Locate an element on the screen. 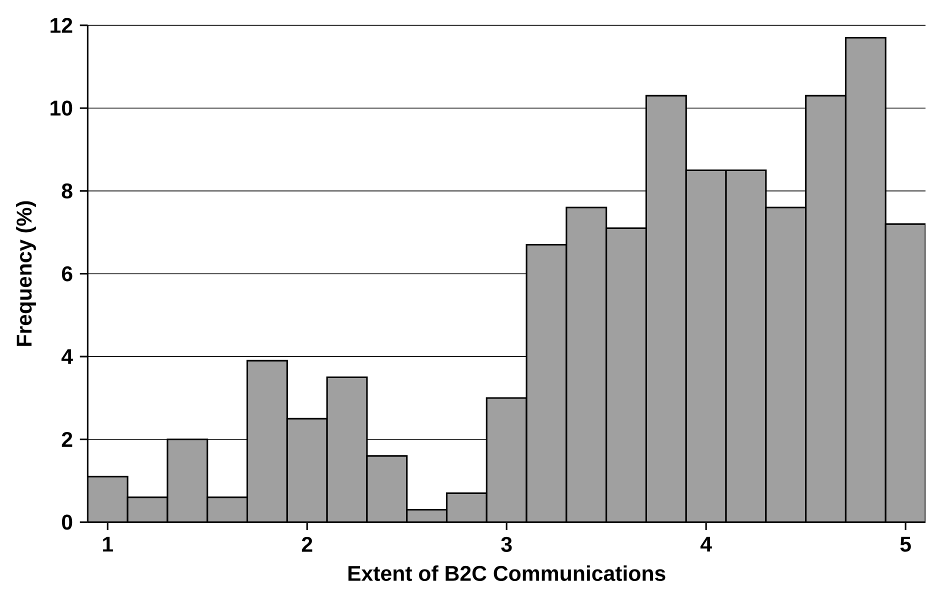 The image size is (945, 616). y-tick-label: 10 is located at coordinates (61, 108).